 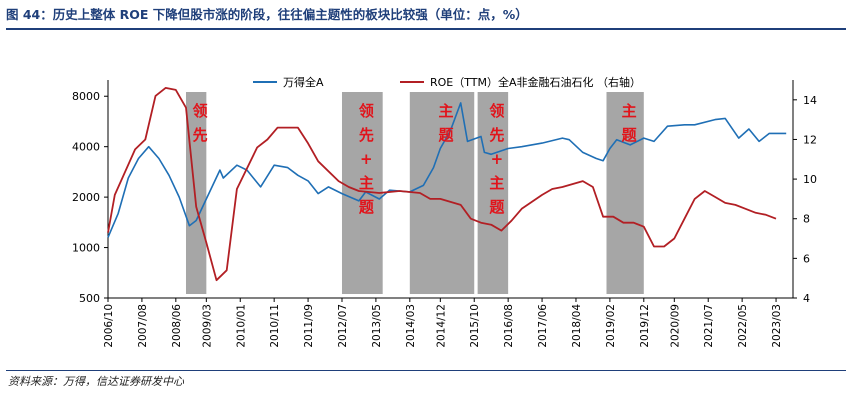 I want to click on x-tick-label: 2020/09, so click(x=675, y=326).